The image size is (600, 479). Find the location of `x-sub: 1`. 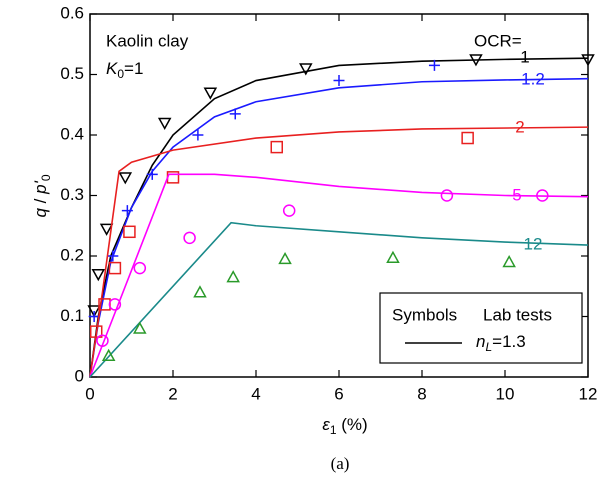

x-sub: 1 is located at coordinates (333, 430).